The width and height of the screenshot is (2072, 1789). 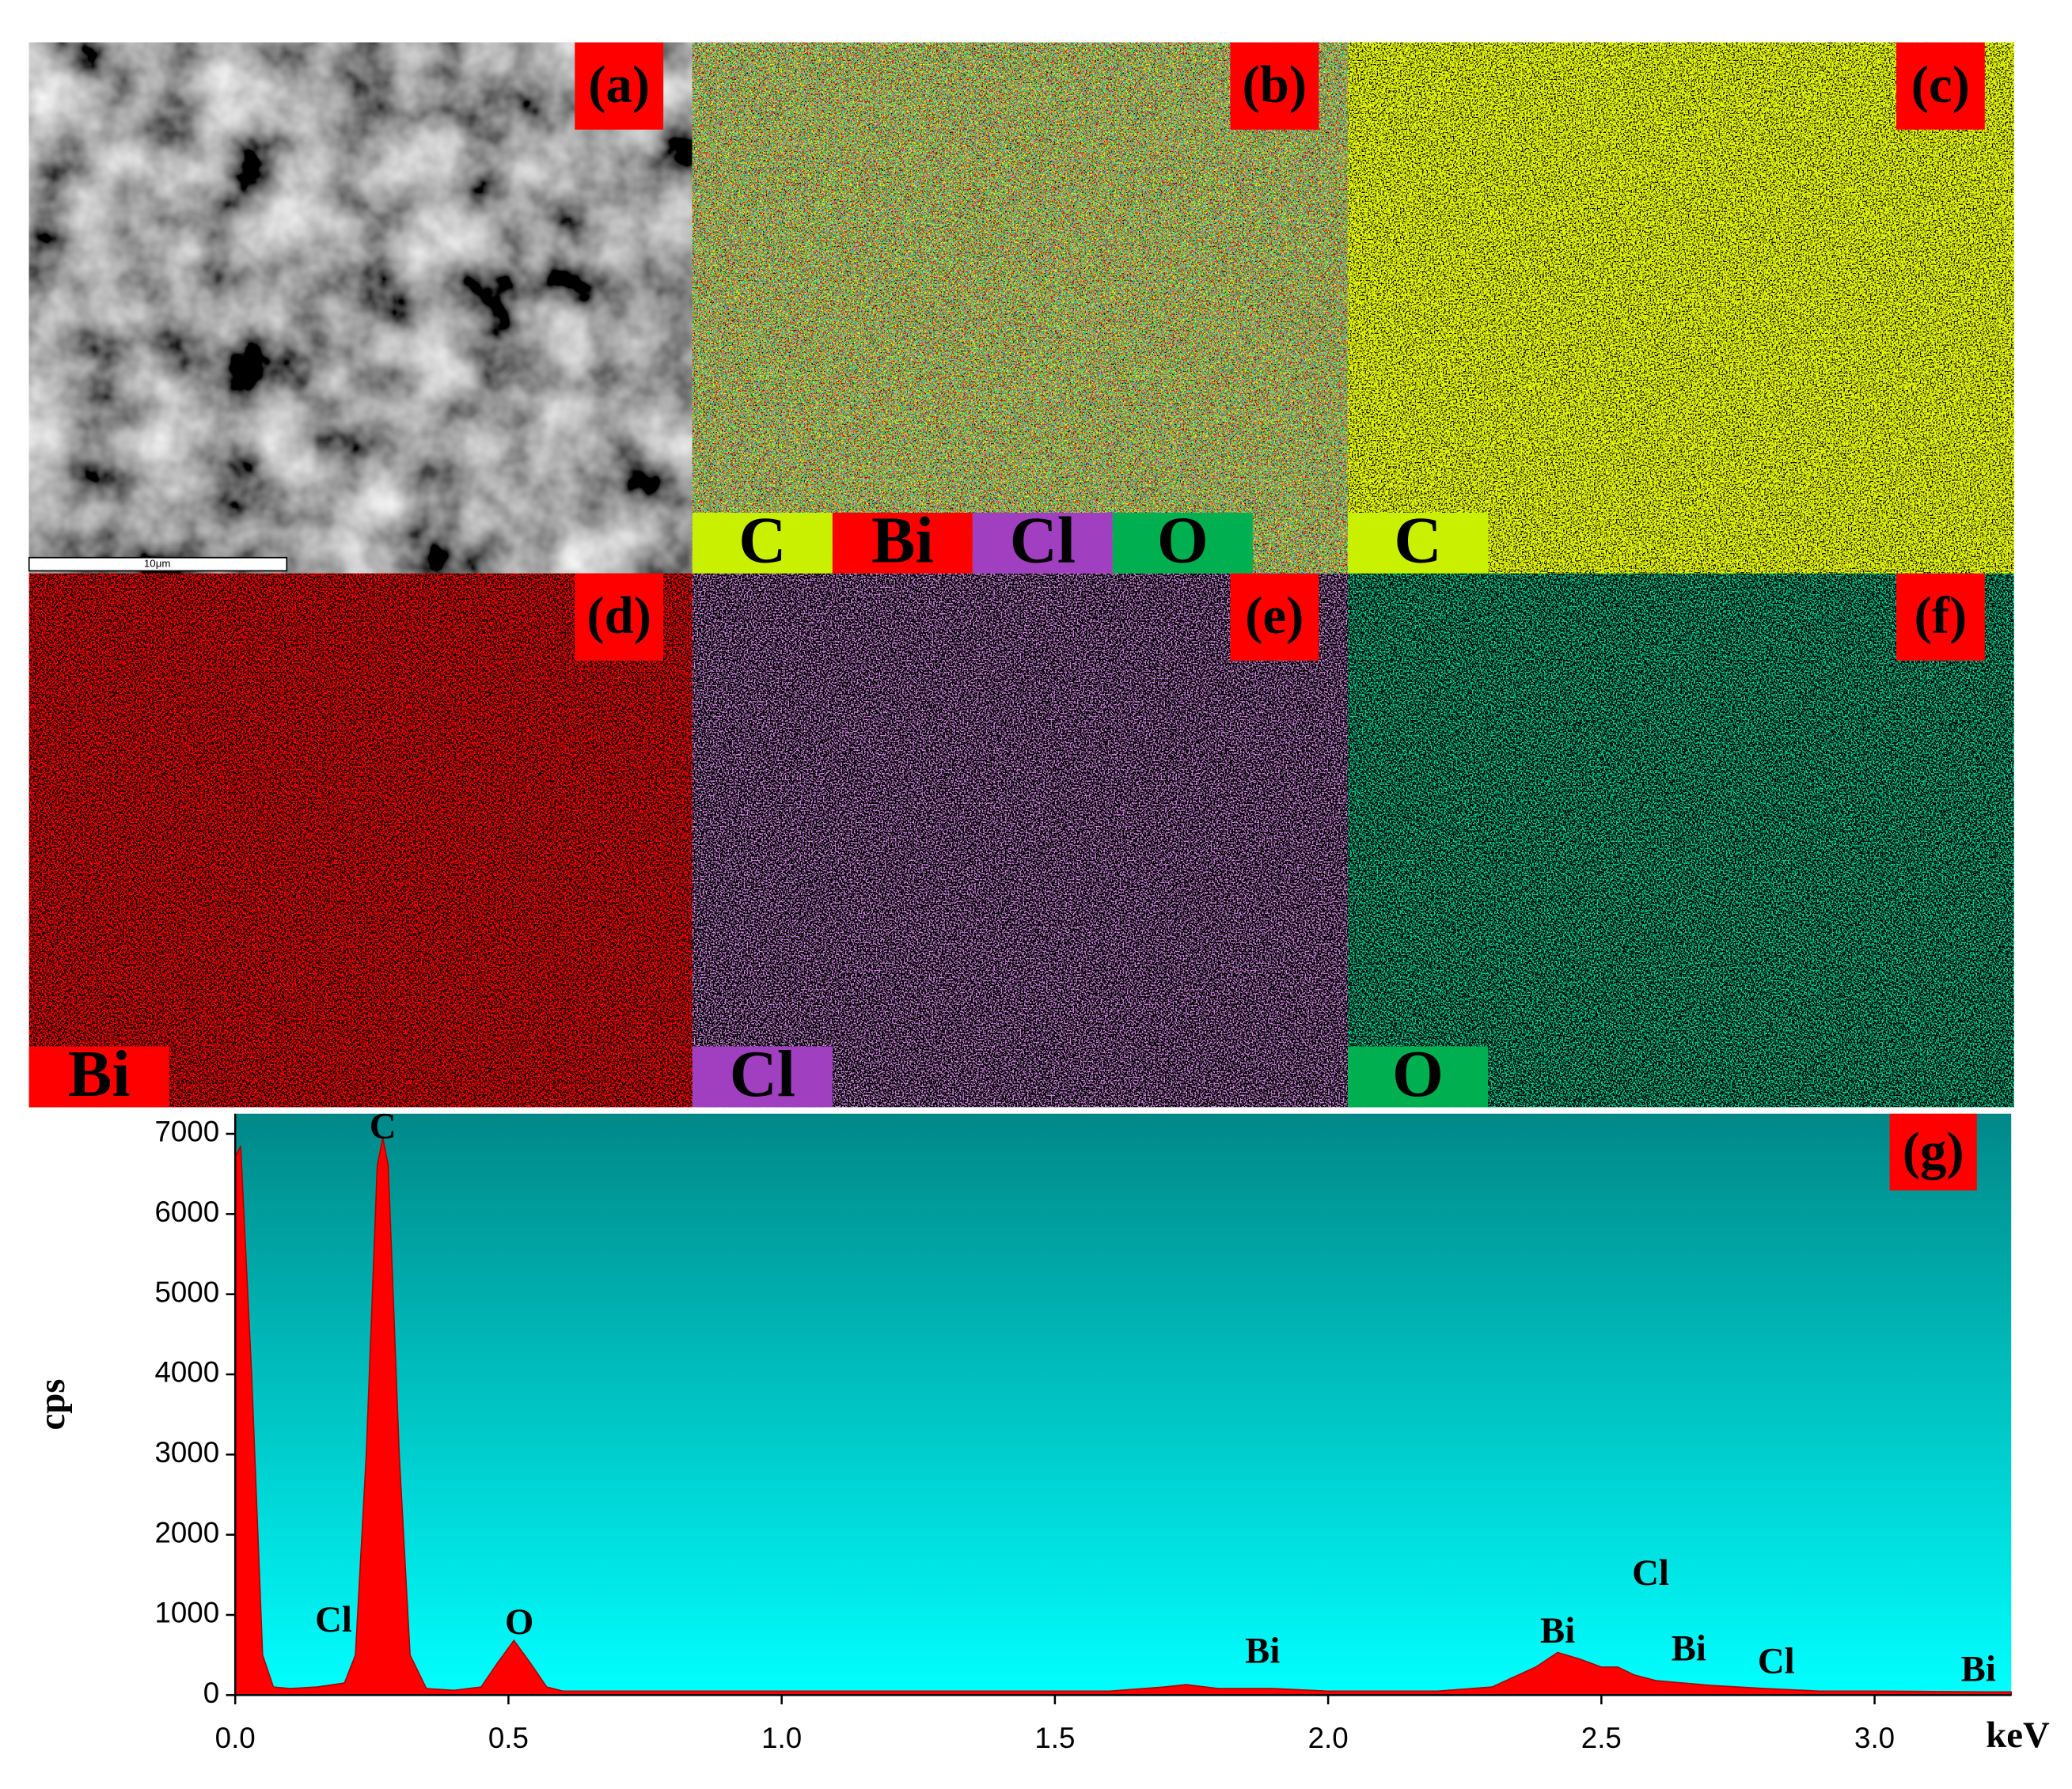 I want to click on x-tick-label: 3.0, so click(x=1875, y=1738).